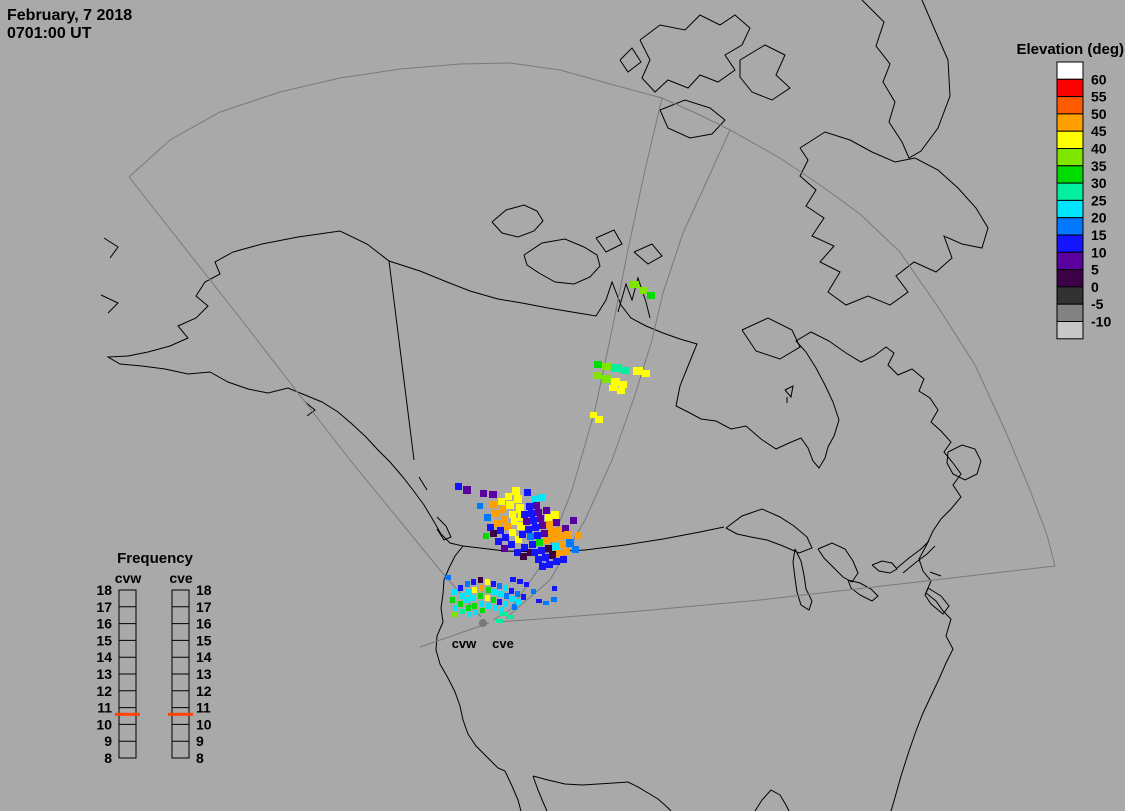 The width and height of the screenshot is (1125, 811). Describe the element at coordinates (108, 758) in the screenshot. I see `frequency-tick-label: 8` at that location.